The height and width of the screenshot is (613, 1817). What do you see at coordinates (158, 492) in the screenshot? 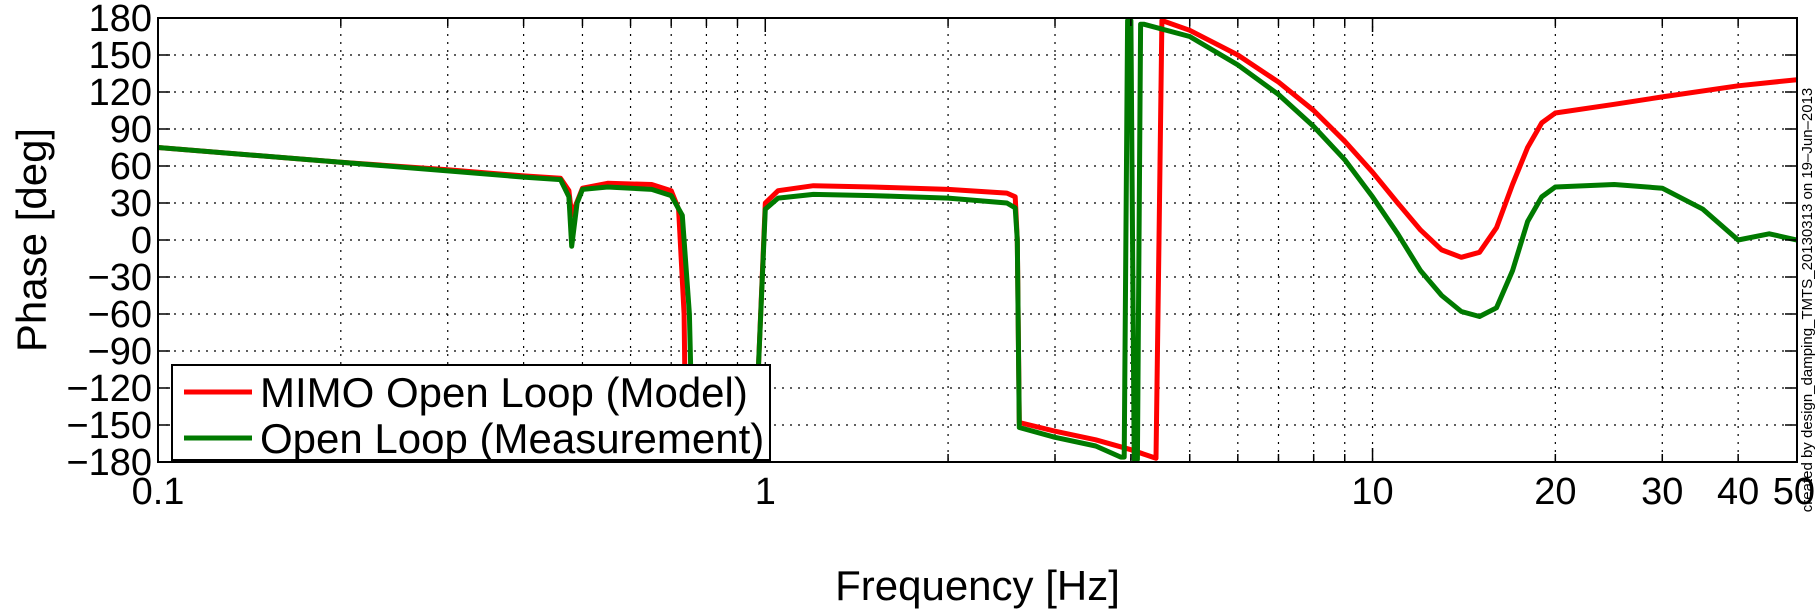
I see `x-tick-label: 0.1` at bounding box center [158, 492].